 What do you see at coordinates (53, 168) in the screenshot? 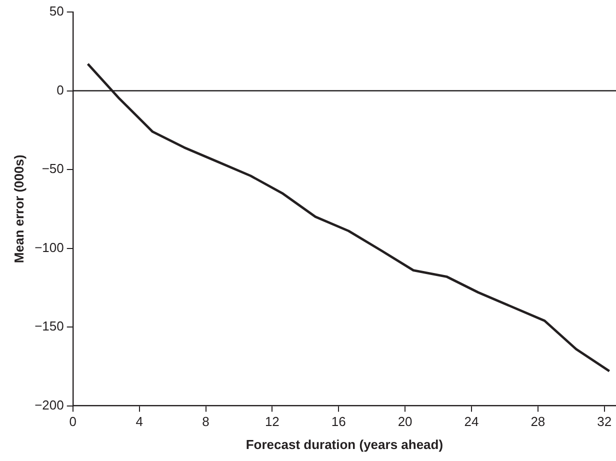
I see `y-tick-label: −50` at bounding box center [53, 168].